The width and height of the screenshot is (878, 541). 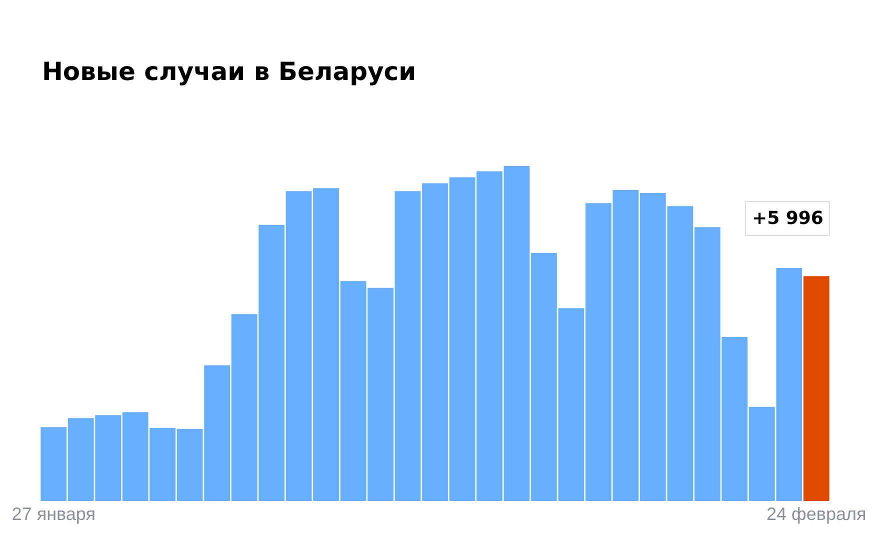 What do you see at coordinates (54, 514) in the screenshot?
I see `x-tick-label: 27 января` at bounding box center [54, 514].